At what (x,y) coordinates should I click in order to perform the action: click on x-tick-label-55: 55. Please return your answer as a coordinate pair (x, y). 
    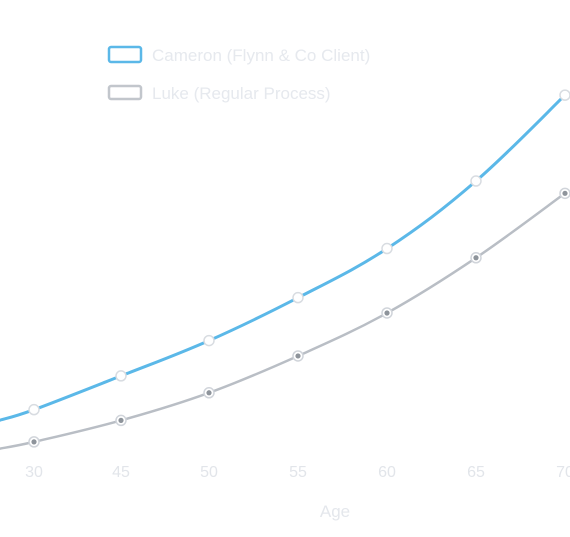
    Looking at the image, I should click on (298, 472).